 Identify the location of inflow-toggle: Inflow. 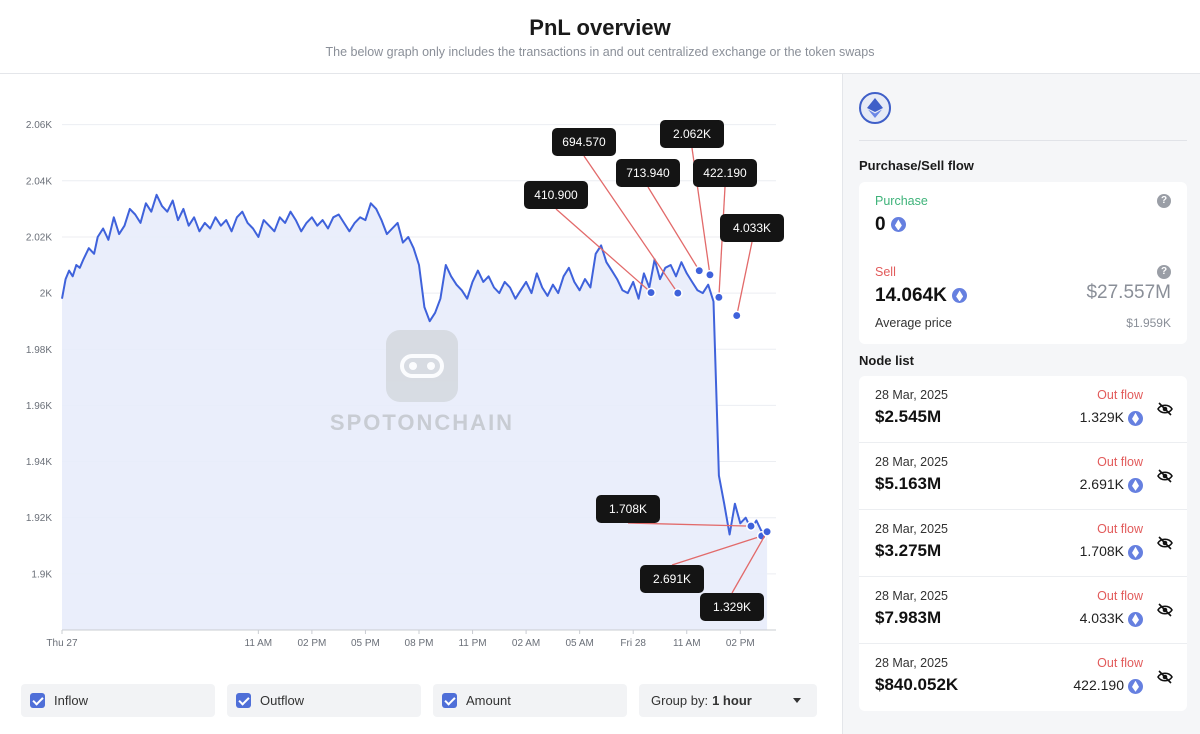
(118, 700).